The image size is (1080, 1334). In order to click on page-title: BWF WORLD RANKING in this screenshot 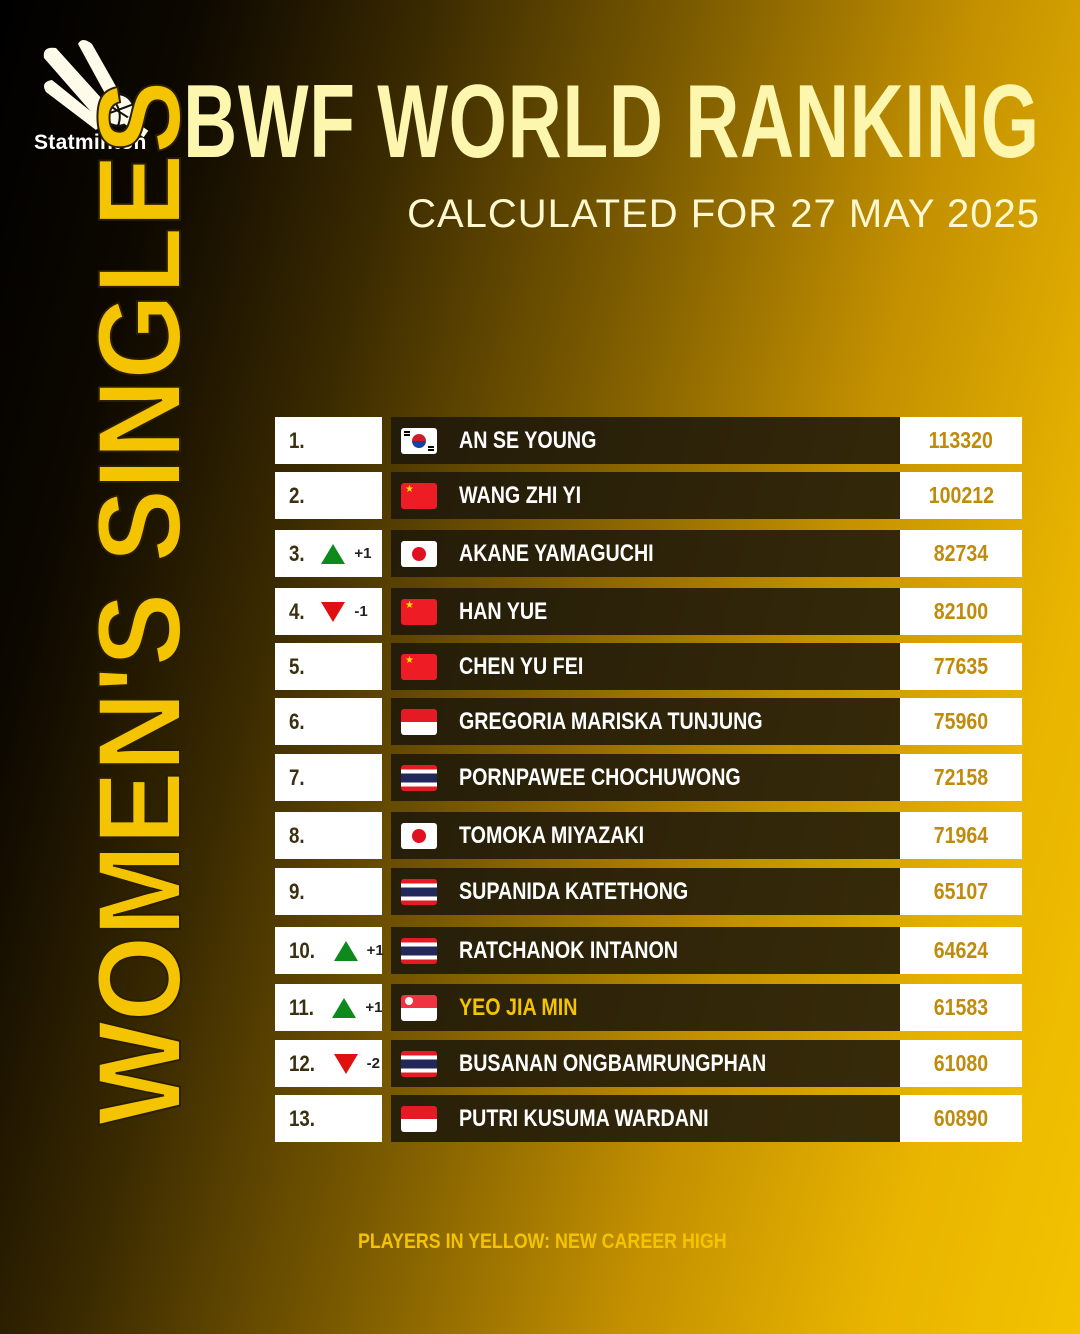, I will do `click(611, 122)`.